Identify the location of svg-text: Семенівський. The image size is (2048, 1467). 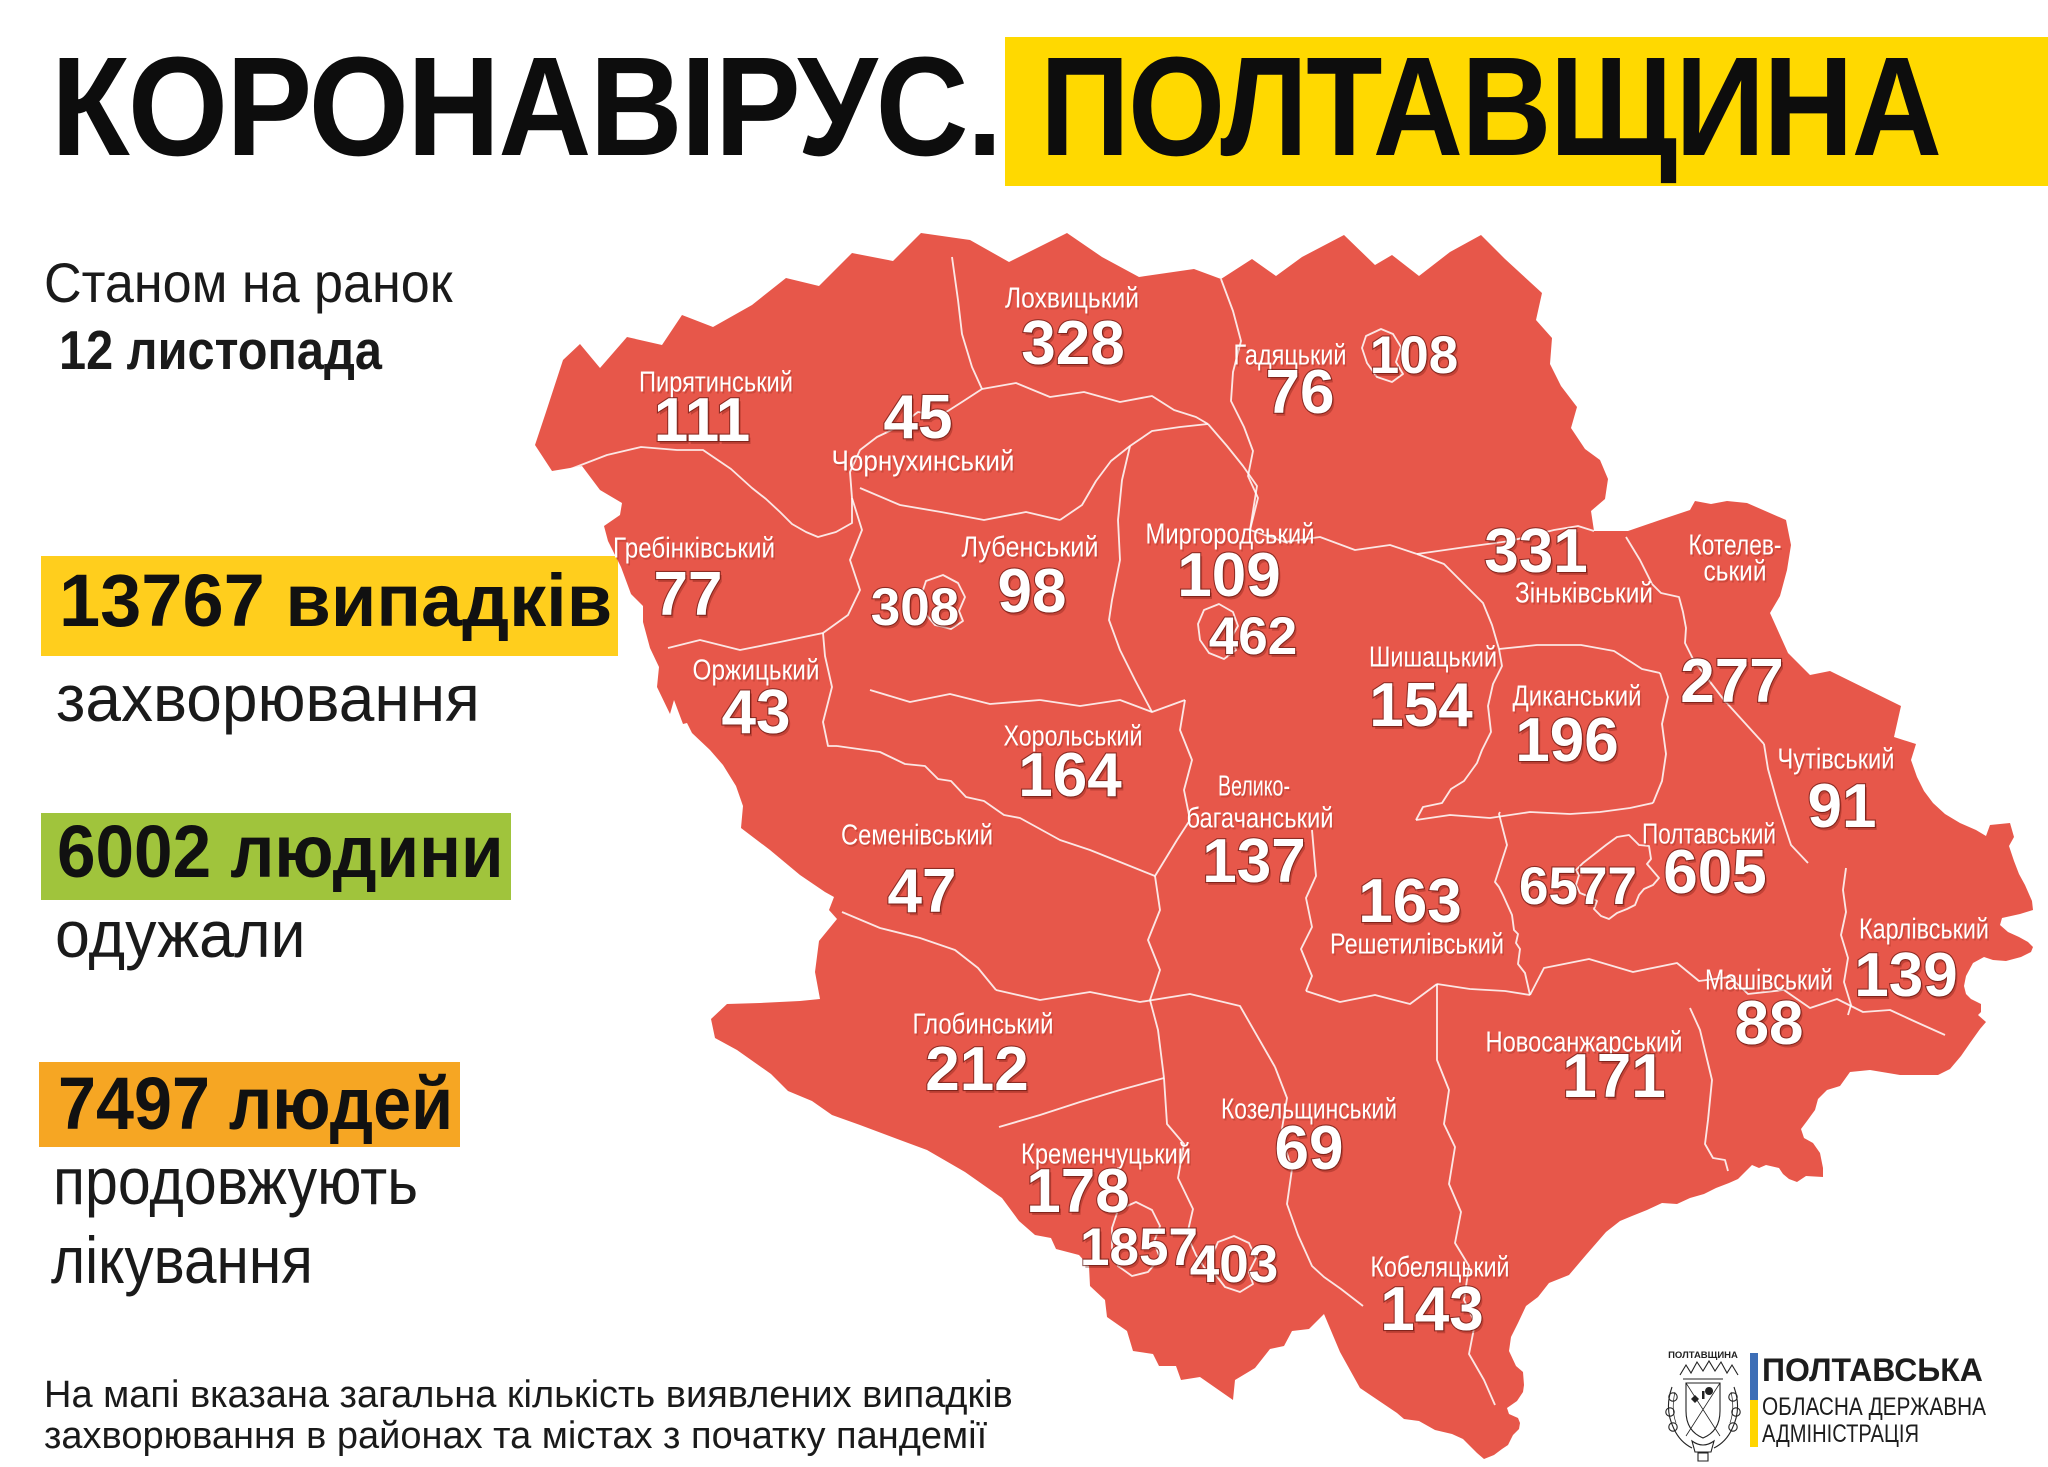
(919, 838).